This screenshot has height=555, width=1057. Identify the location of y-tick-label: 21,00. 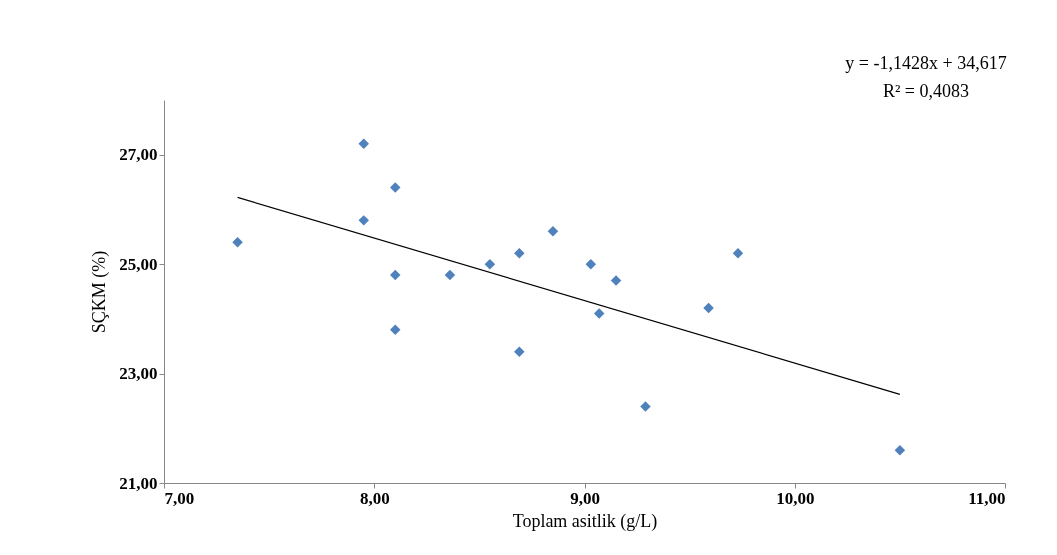
(138, 483).